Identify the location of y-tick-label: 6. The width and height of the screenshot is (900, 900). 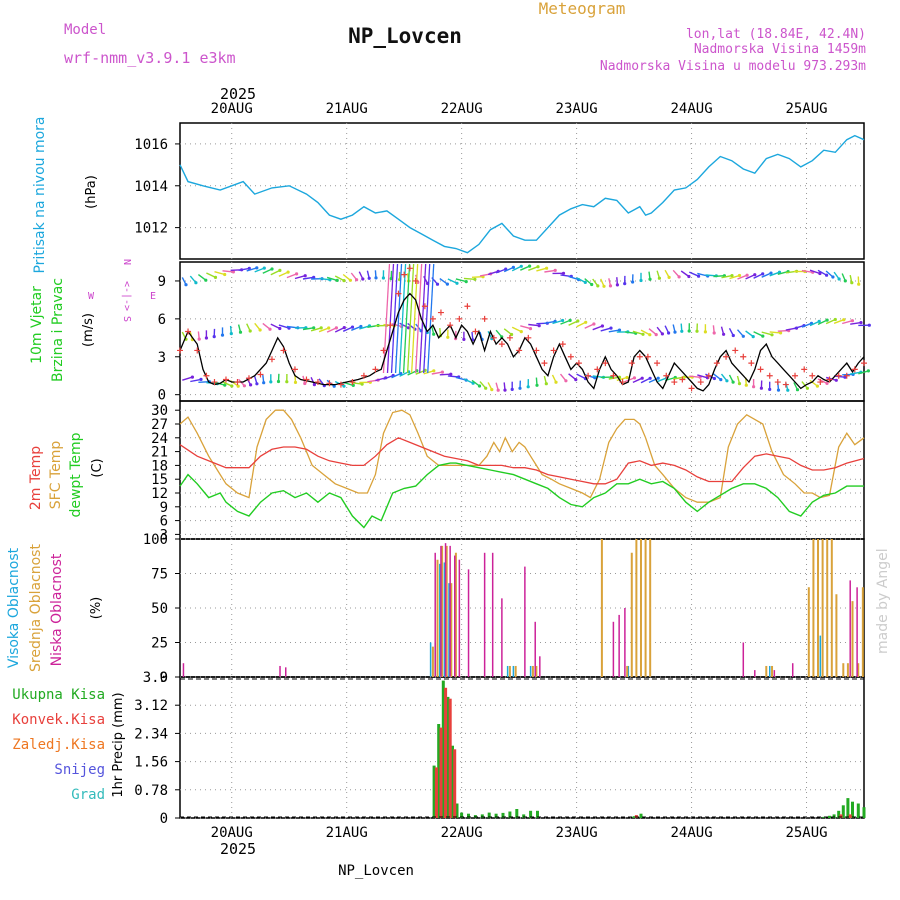
(162, 320).